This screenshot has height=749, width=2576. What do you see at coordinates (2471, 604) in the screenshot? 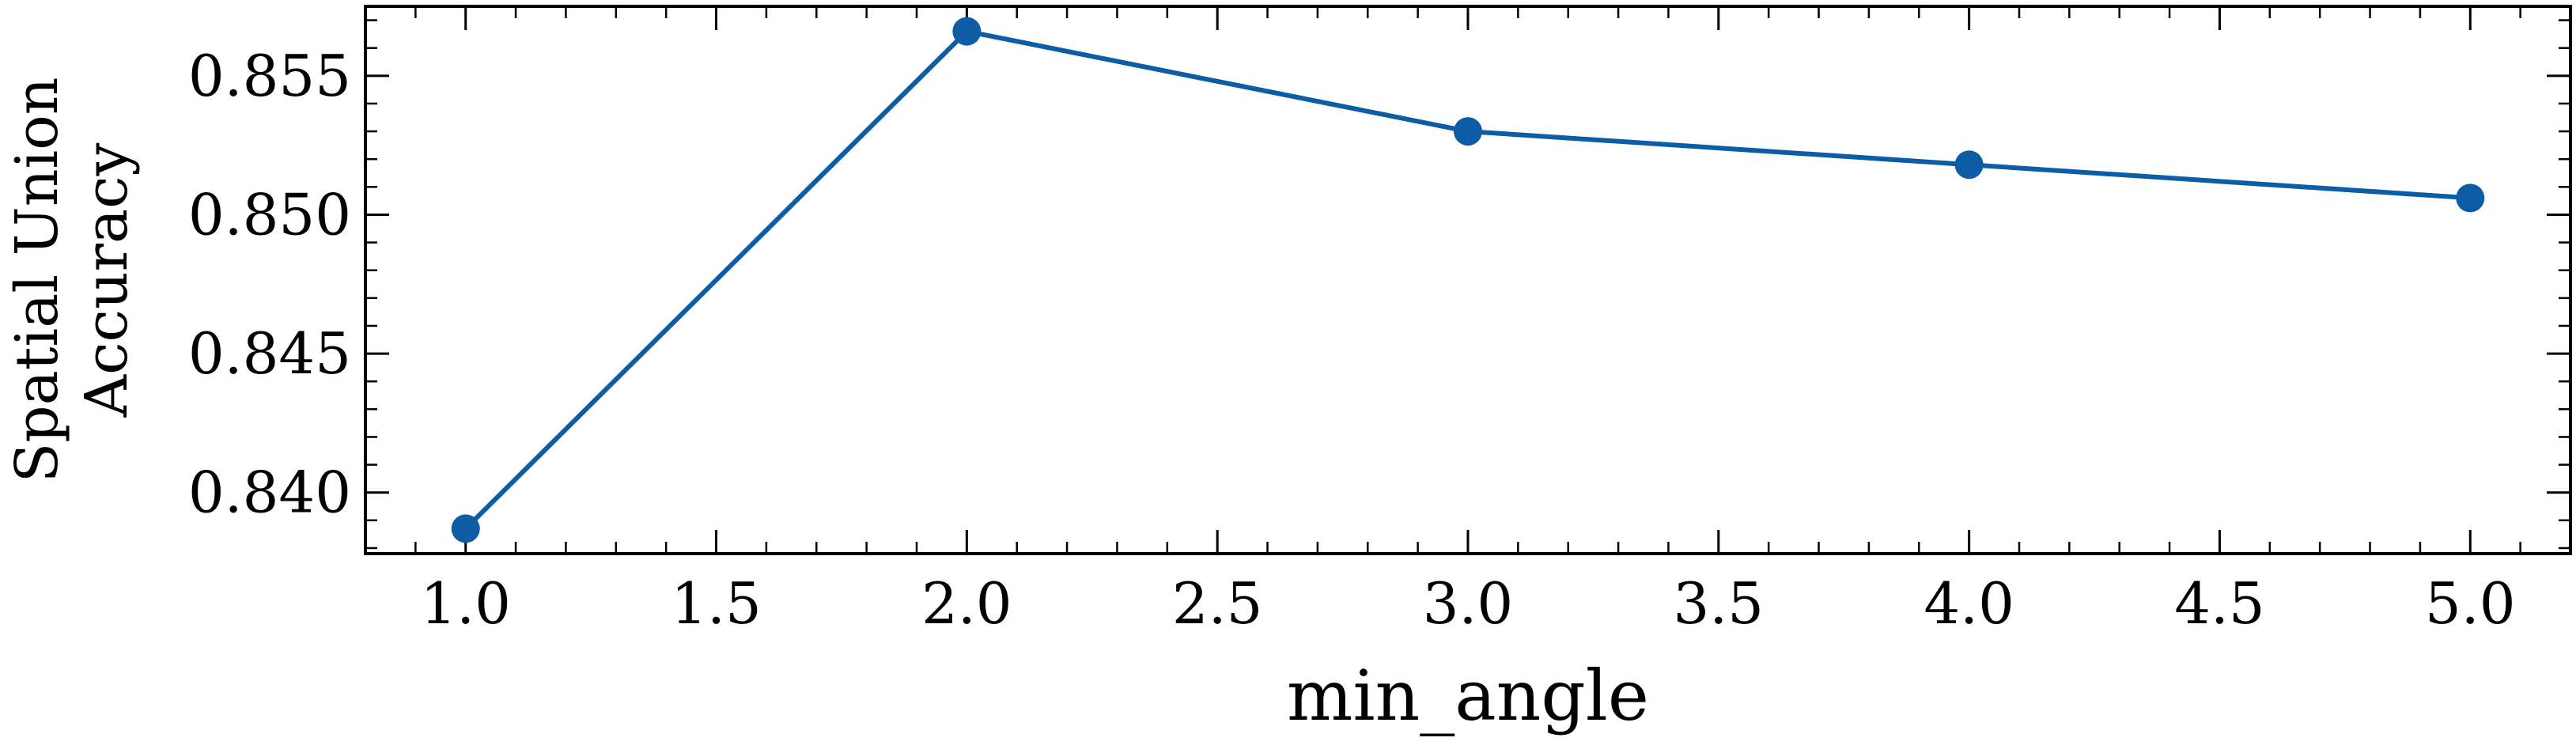
I see `x-tick-label: 5.0` at bounding box center [2471, 604].